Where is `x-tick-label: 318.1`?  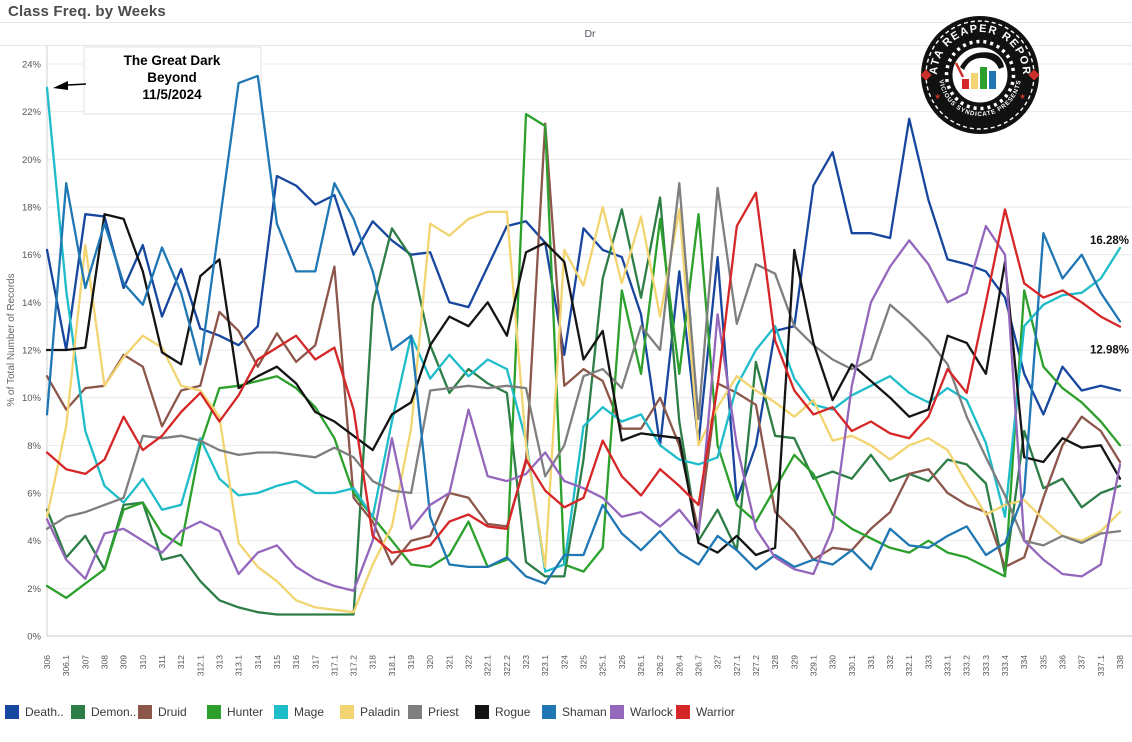
x-tick-label: 318.1 is located at coordinates (392, 666).